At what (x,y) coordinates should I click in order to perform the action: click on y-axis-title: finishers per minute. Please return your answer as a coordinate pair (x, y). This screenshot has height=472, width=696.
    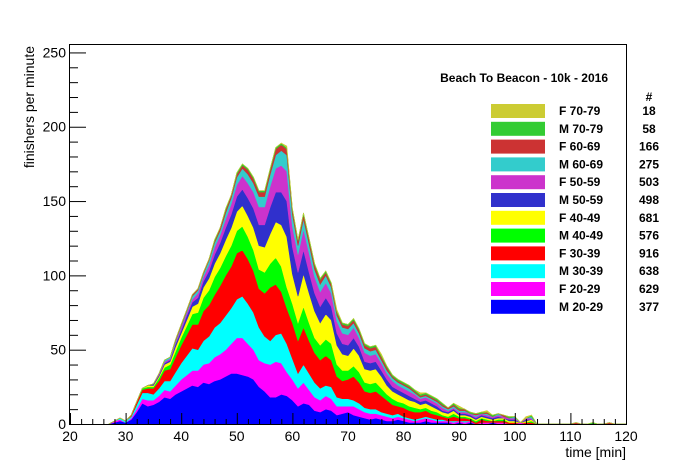
    Looking at the image, I should click on (29, 107).